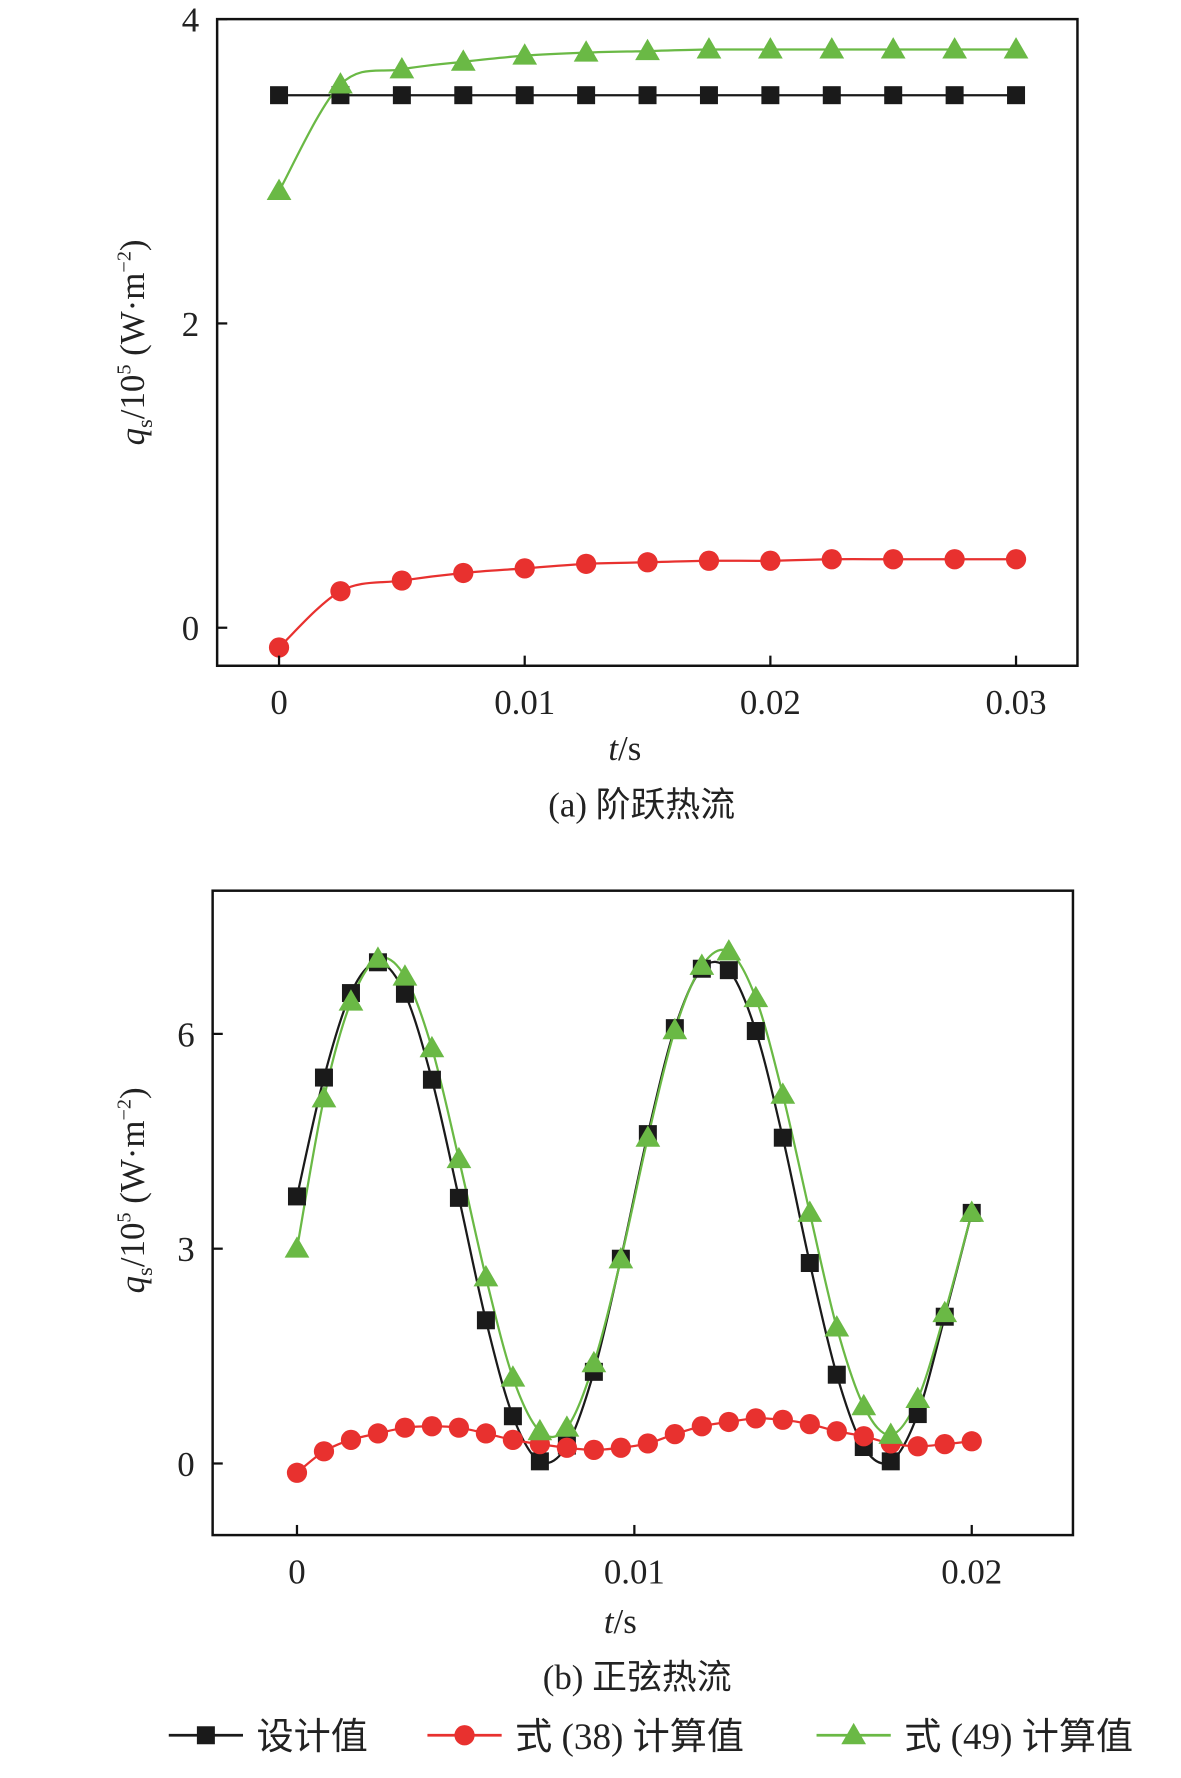 This screenshot has width=1181, height=1778. I want to click on legend-label: 设计值, so click(311, 1737).